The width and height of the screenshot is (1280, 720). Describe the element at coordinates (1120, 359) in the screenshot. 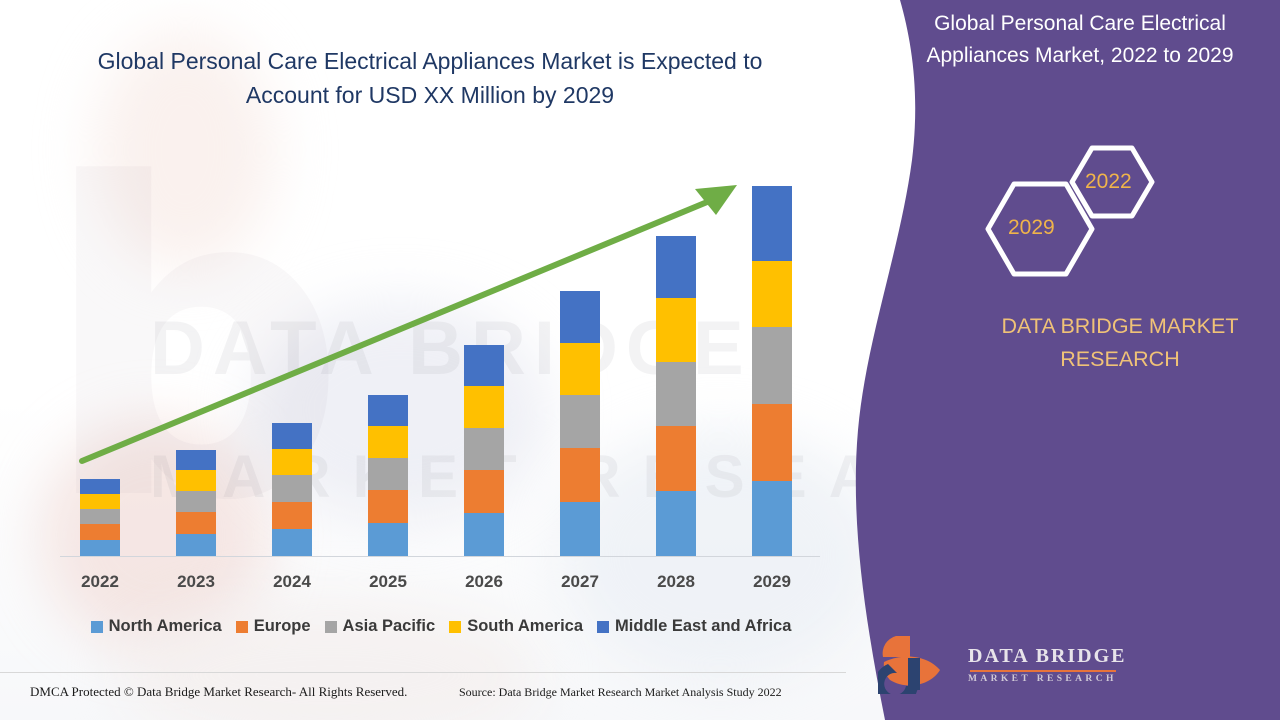

I see `brand-line-2: RESEARCH` at that location.